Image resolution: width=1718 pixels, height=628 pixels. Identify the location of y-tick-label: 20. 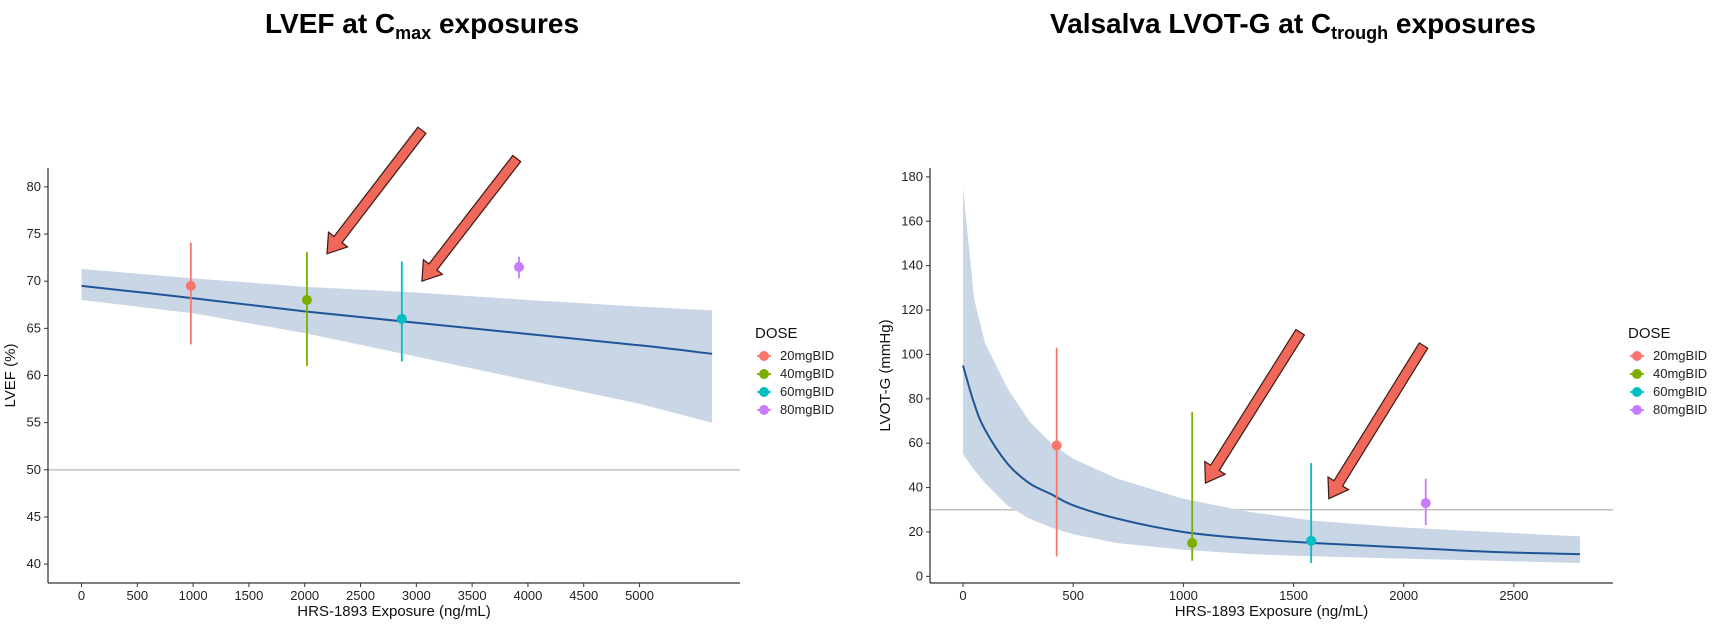
(916, 531).